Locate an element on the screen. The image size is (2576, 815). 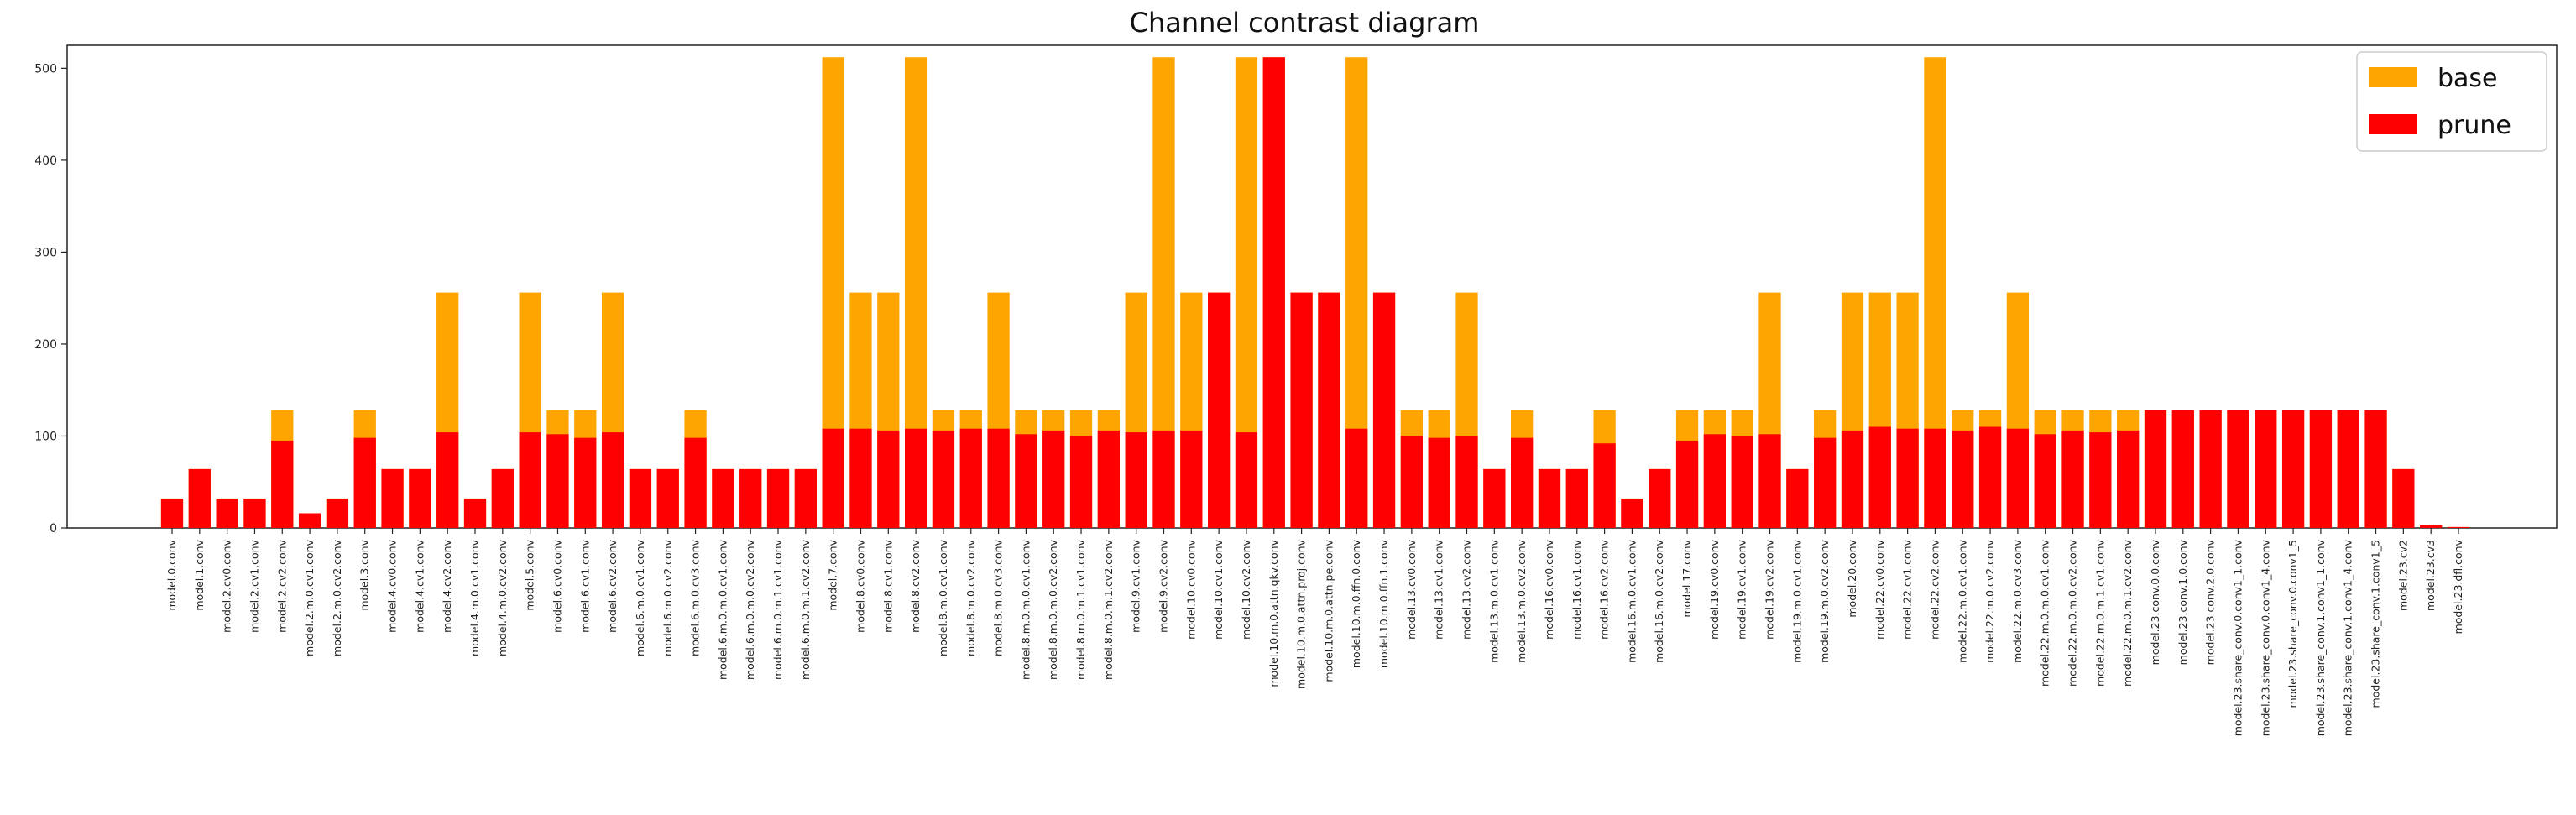
x-tick-label: model.6.m.0.cv1.conv is located at coordinates (640, 598).